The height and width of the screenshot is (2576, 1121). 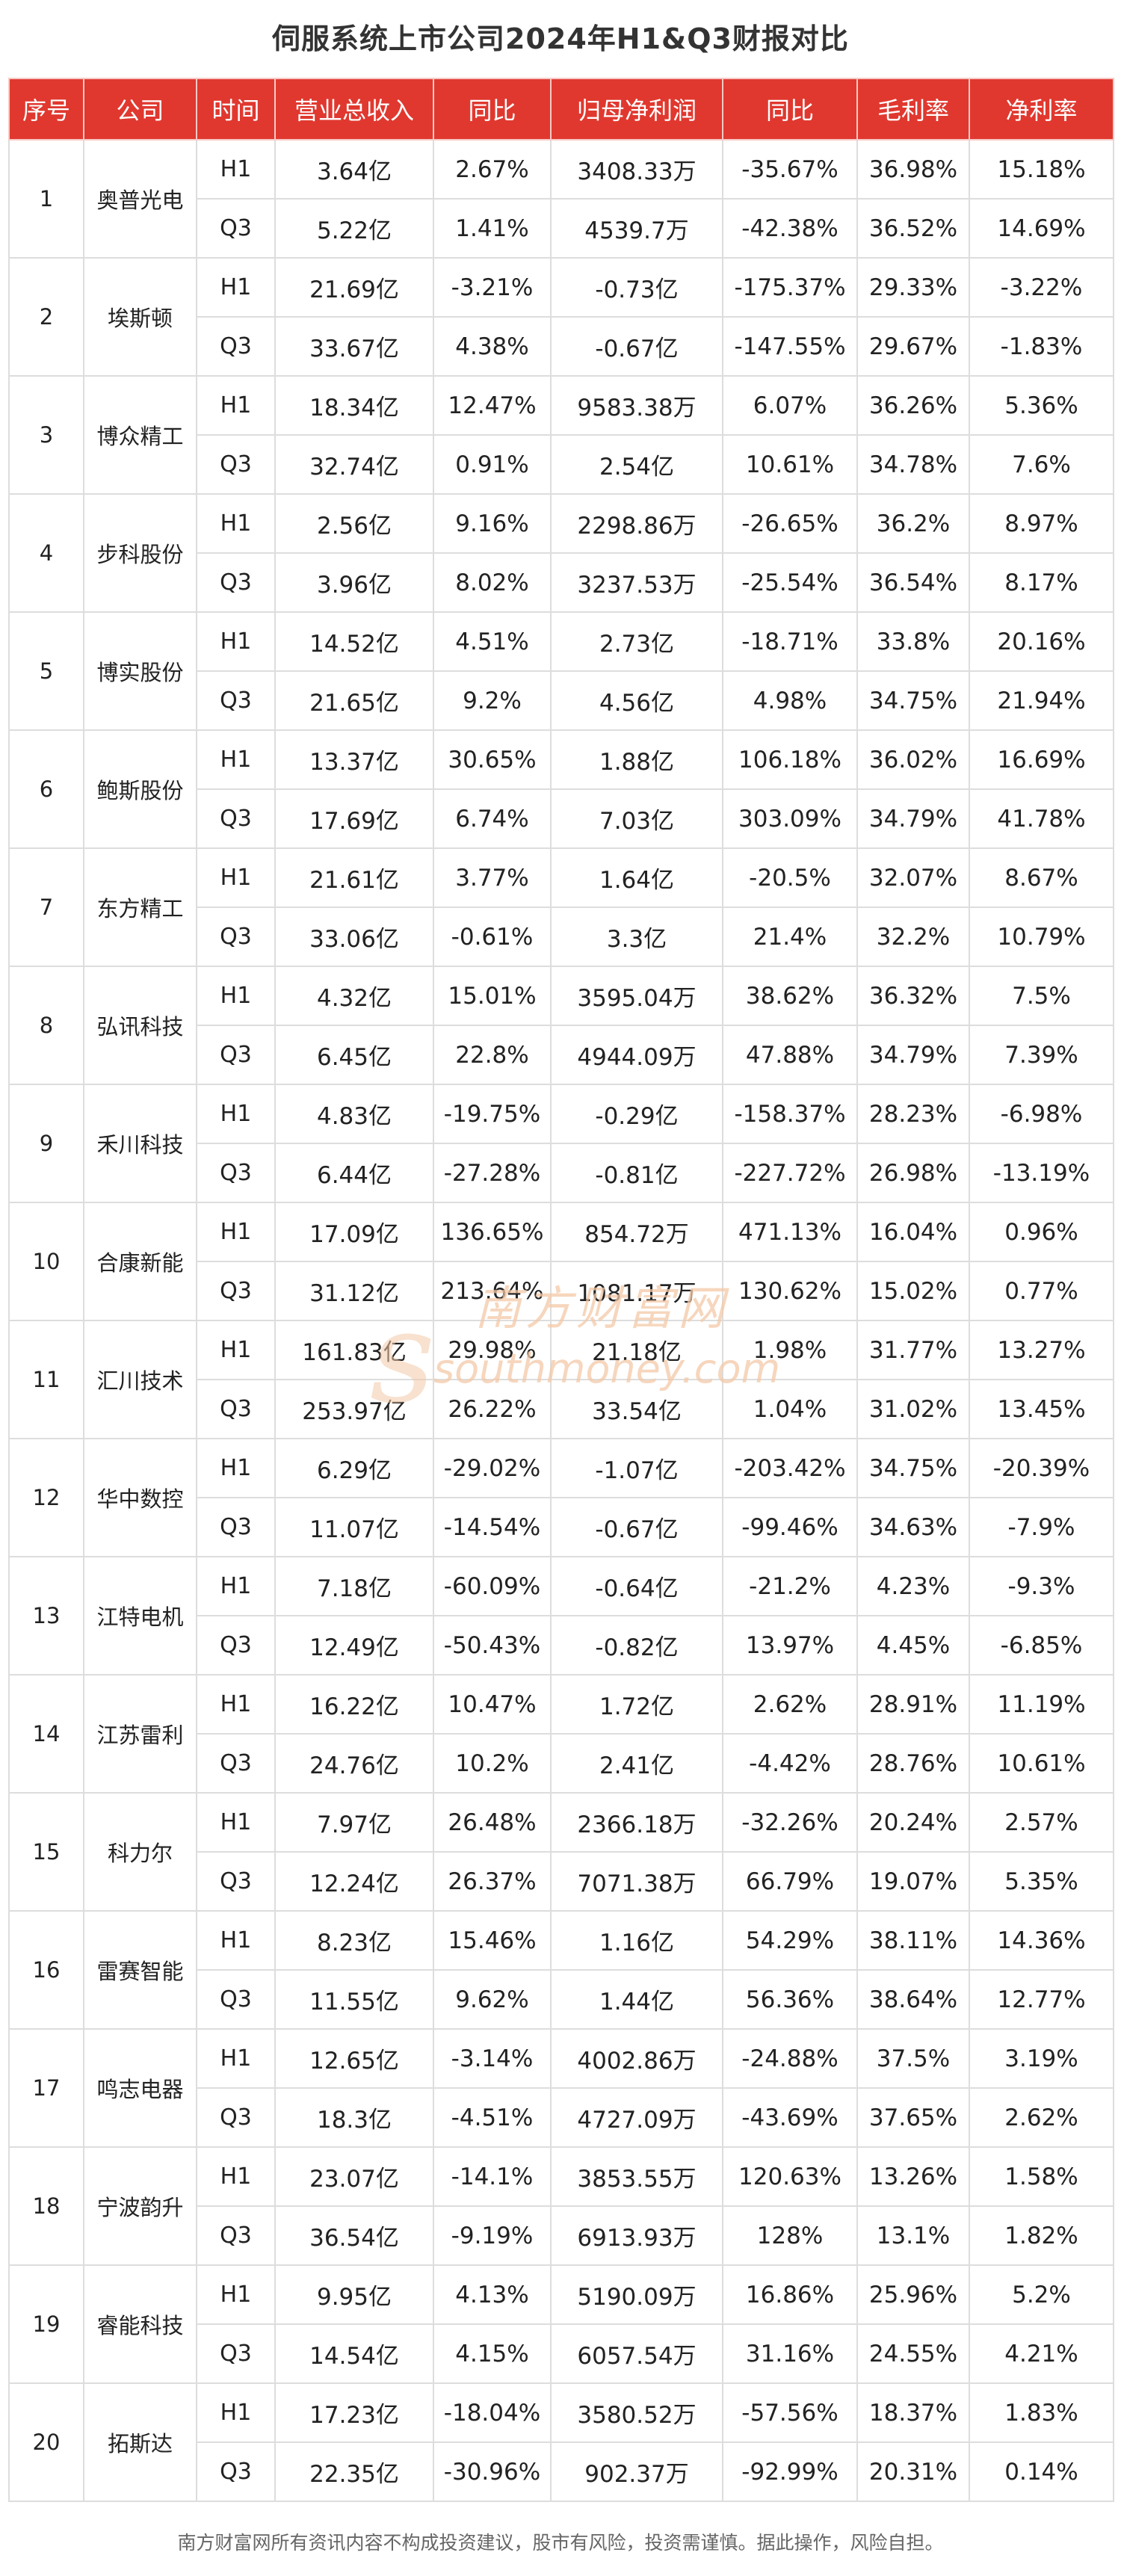 What do you see at coordinates (1041, 2295) in the screenshot?
I see `net-margin-cell: 5.2%` at bounding box center [1041, 2295].